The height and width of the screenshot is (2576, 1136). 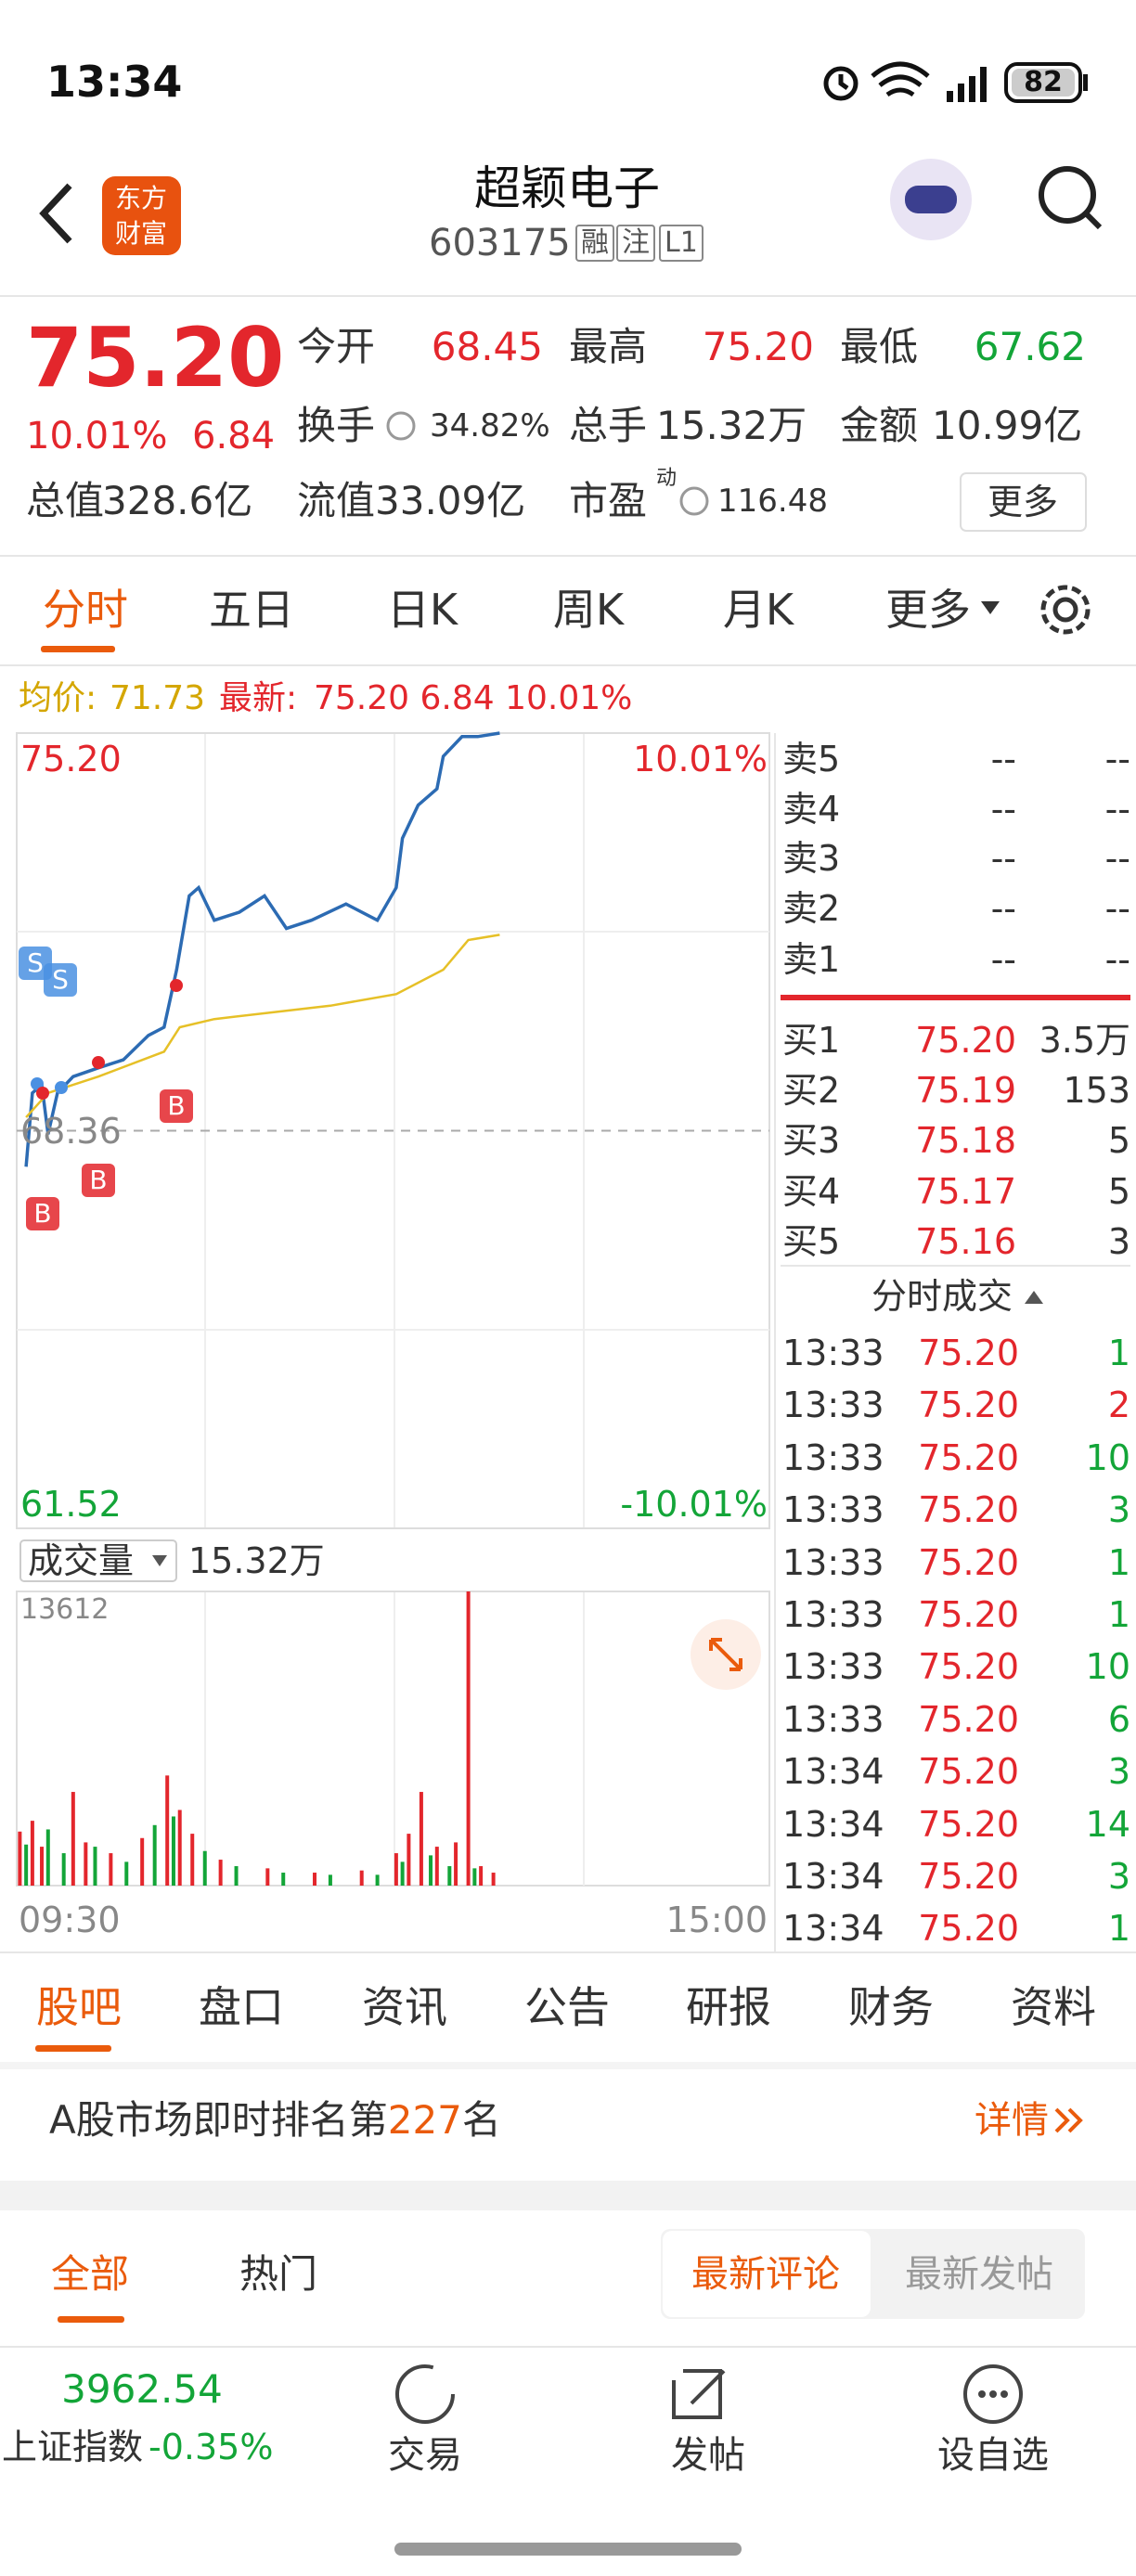 What do you see at coordinates (141, 215) in the screenshot?
I see `logo` at bounding box center [141, 215].